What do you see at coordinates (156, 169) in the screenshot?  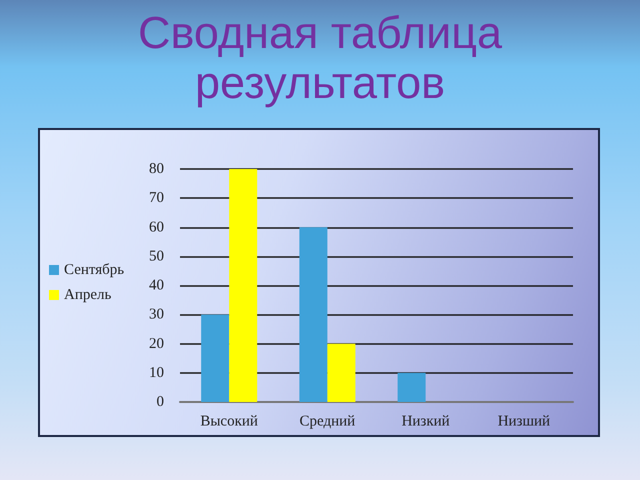 I see `y-tick-label: 80` at bounding box center [156, 169].